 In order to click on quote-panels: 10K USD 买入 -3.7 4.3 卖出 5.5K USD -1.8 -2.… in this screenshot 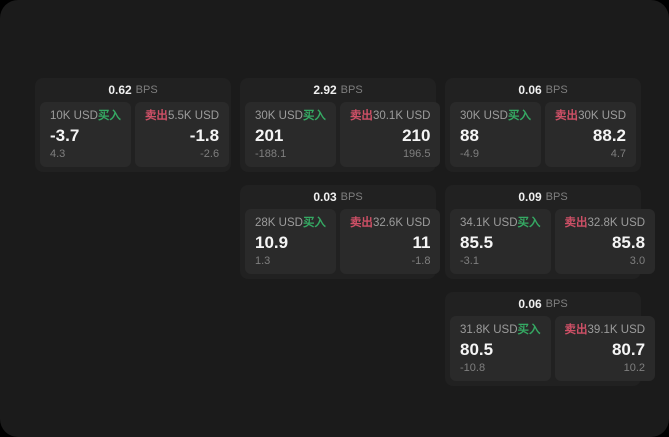, I will do `click(135, 134)`.